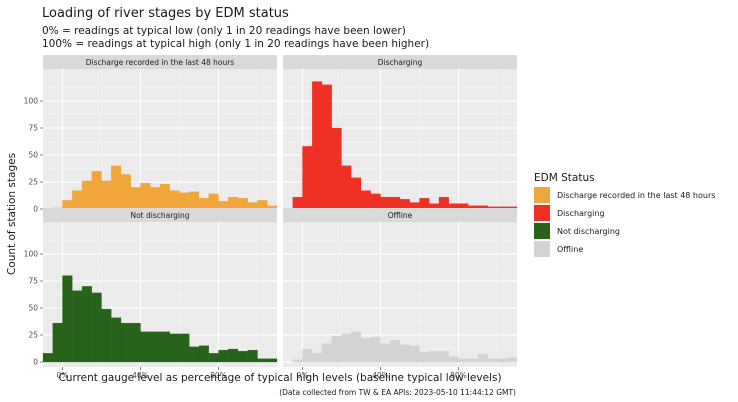 The height and width of the screenshot is (402, 738). What do you see at coordinates (35, 209) in the screenshot?
I see `y-tick-label: 0` at bounding box center [35, 209].